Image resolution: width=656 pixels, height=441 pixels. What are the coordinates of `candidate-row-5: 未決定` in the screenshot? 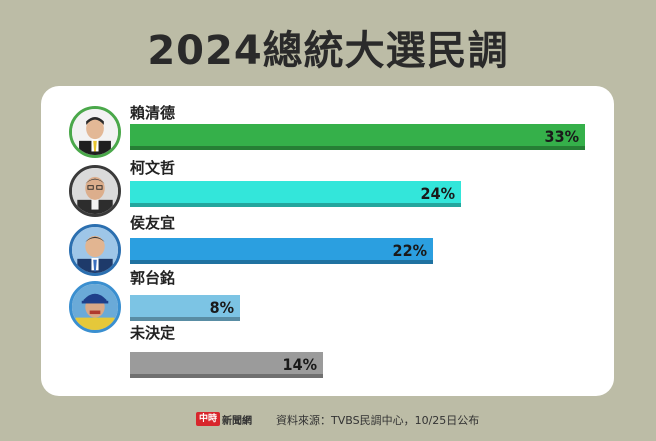 It's located at (327, 352).